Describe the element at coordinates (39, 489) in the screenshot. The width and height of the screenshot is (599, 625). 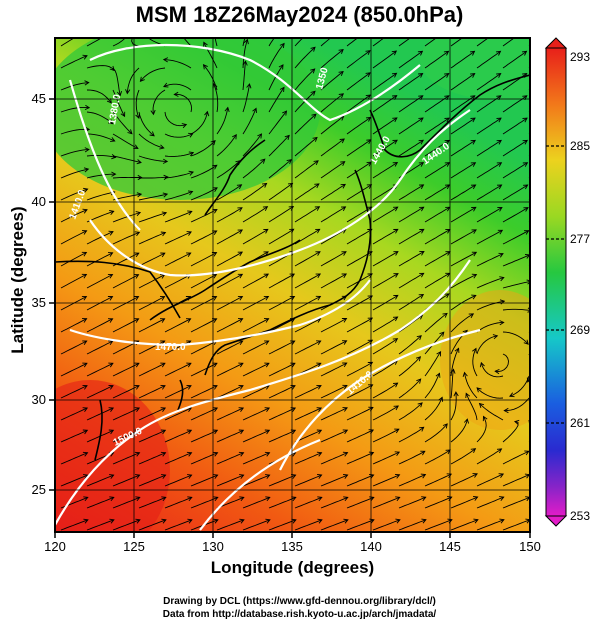
I see `y-tick-label: 25` at that location.